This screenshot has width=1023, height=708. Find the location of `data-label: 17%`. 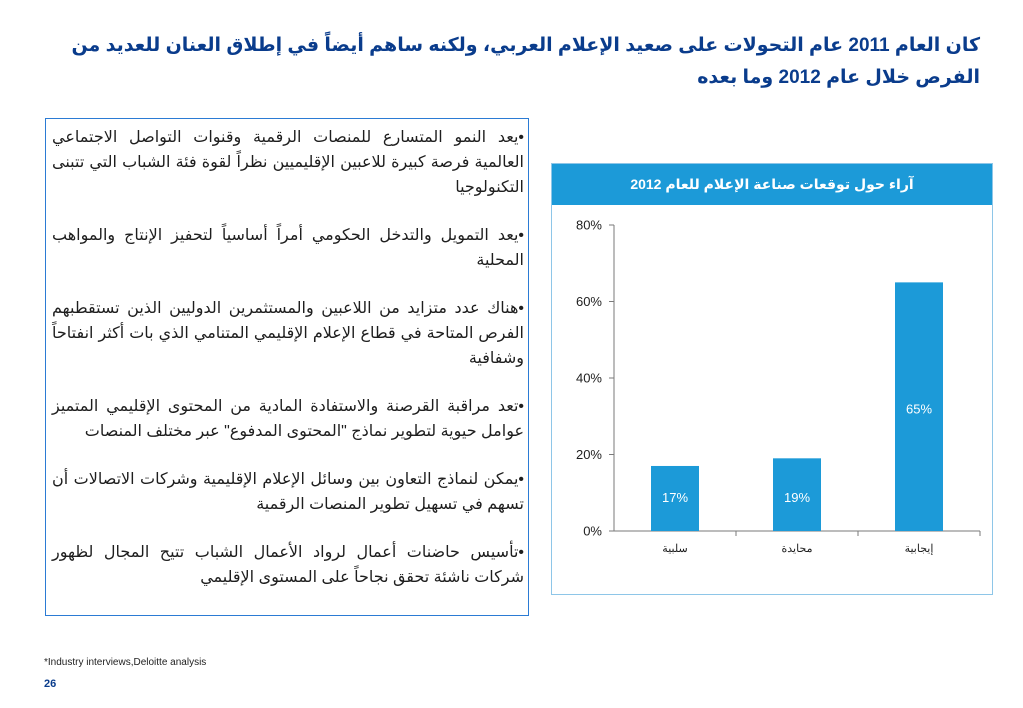

data-label: 17% is located at coordinates (675, 497).